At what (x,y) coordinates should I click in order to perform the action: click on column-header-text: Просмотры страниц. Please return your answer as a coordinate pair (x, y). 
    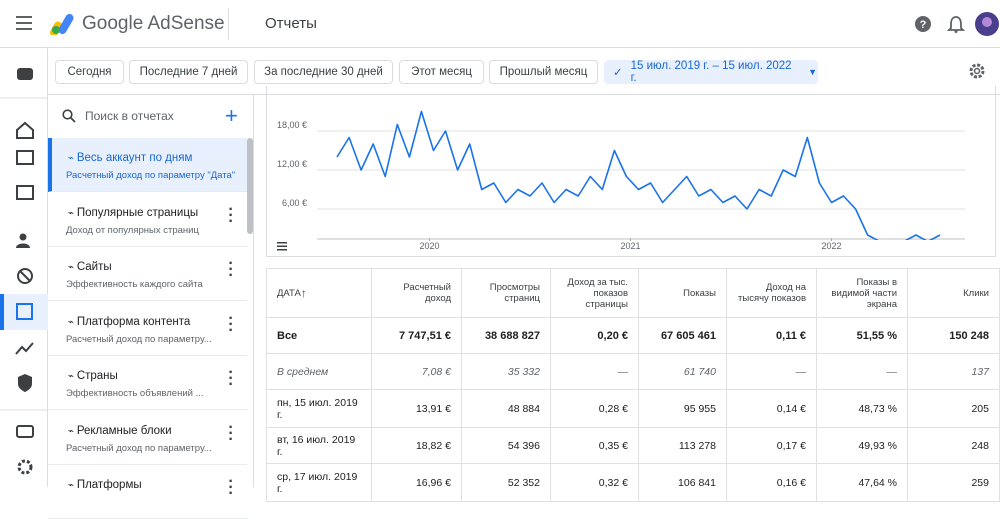
    Looking at the image, I should click on (514, 293).